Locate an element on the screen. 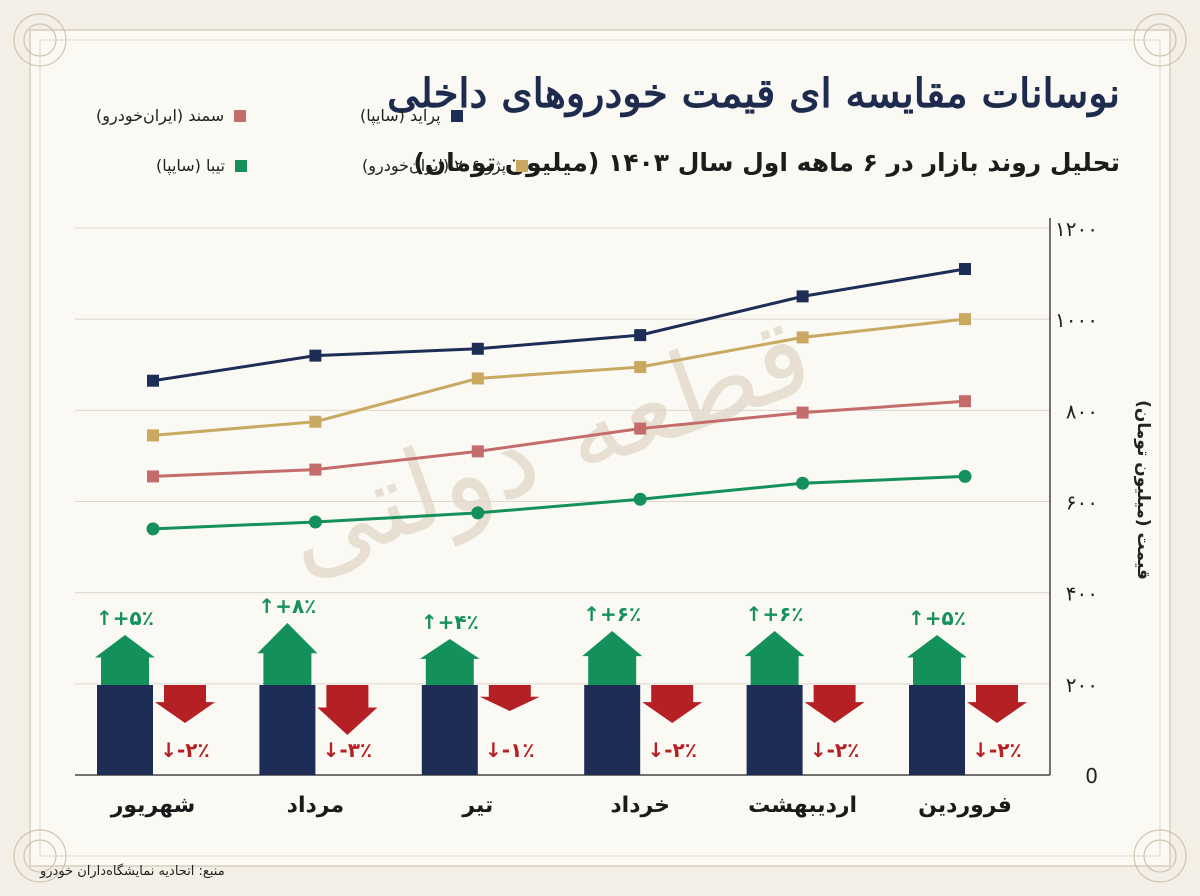 This screenshot has width=1200, height=896. y-tick-label: ۶۰۰ is located at coordinates (1082, 503).